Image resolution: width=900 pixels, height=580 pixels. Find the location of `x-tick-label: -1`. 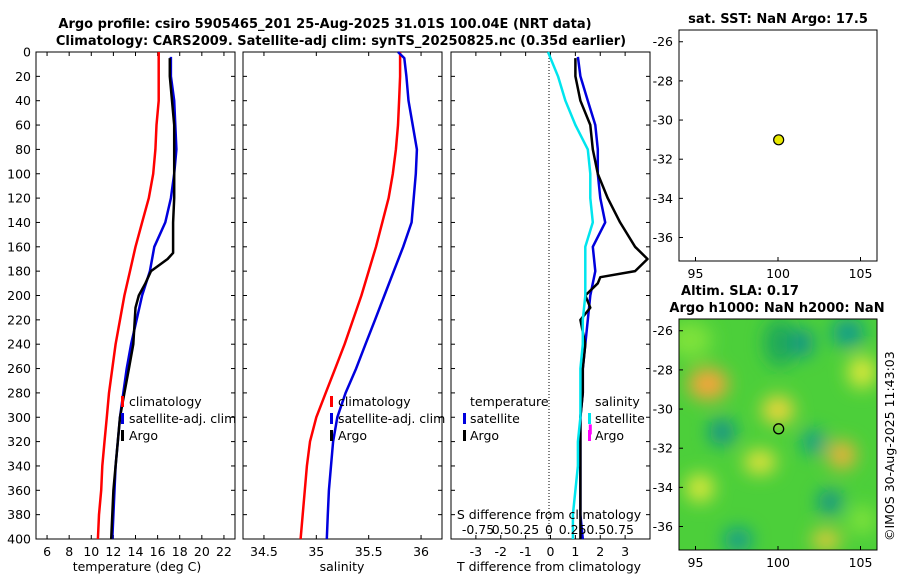

x-tick-label: -1 is located at coordinates (525, 551).